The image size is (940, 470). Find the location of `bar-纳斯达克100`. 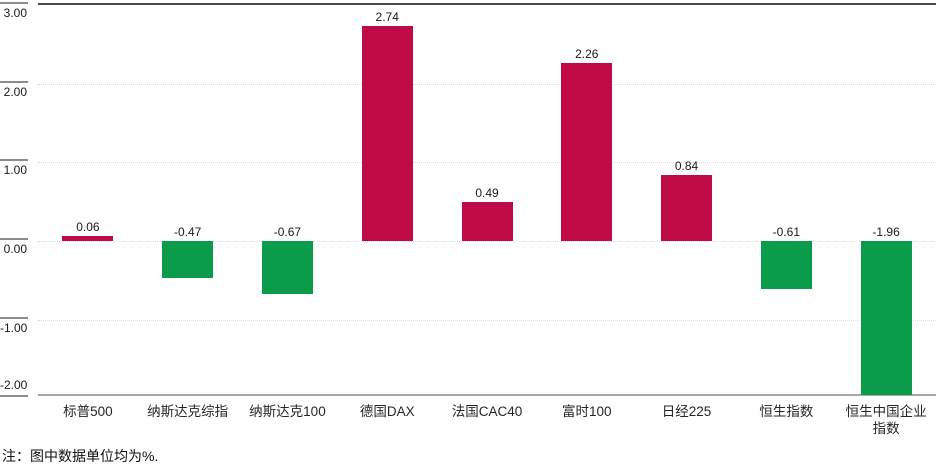

bar-纳斯达克100 is located at coordinates (287, 267).